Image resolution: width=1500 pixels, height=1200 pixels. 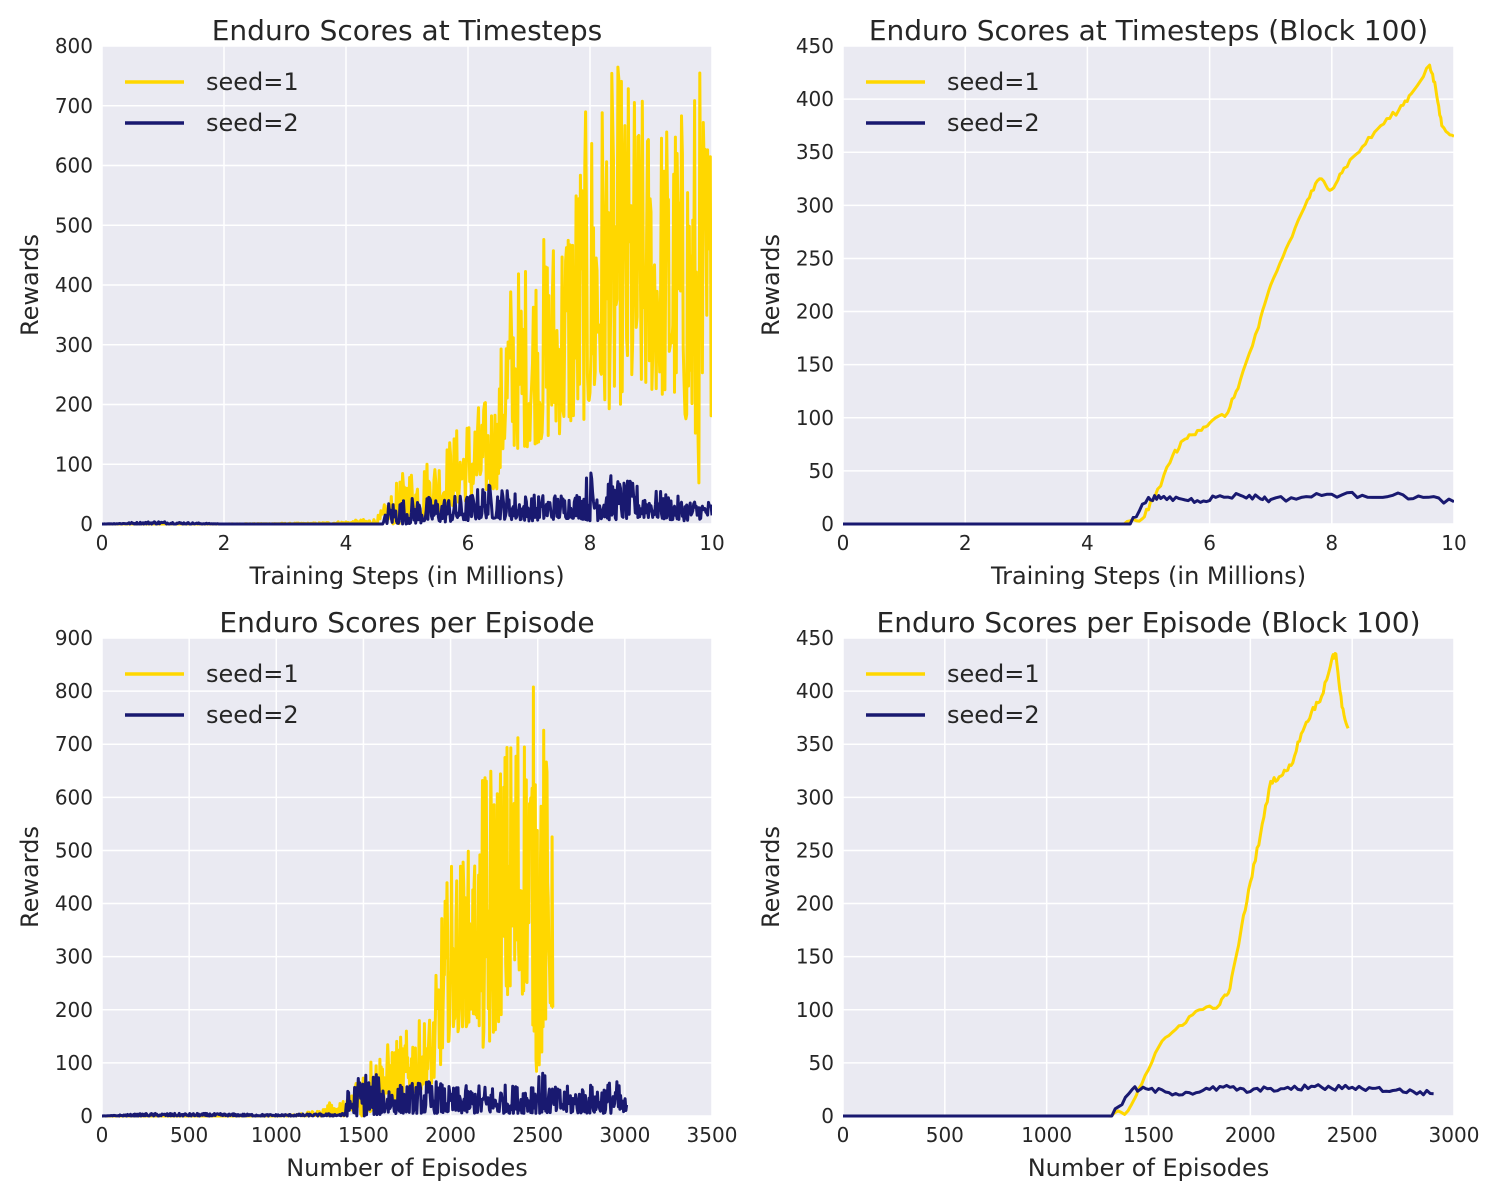 What do you see at coordinates (406, 622) in the screenshot?
I see `chart-title: Enduro Scores per Episode` at bounding box center [406, 622].